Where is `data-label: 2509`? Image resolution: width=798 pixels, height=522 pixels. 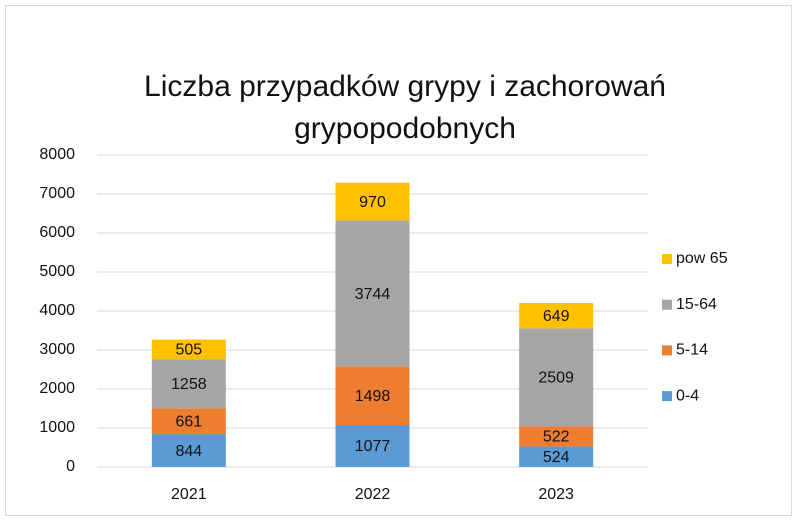
data-label: 2509 is located at coordinates (556, 377).